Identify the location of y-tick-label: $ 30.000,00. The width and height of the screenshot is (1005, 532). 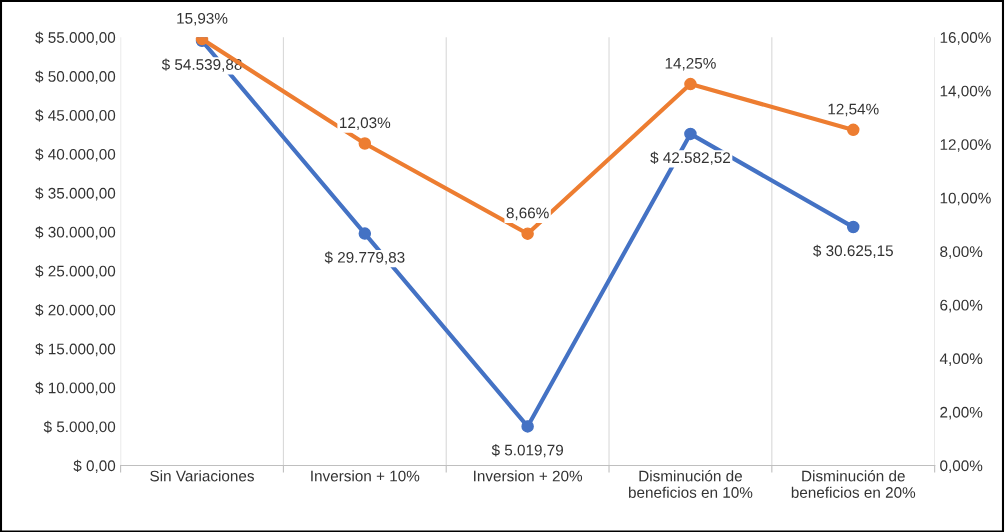
(75, 233).